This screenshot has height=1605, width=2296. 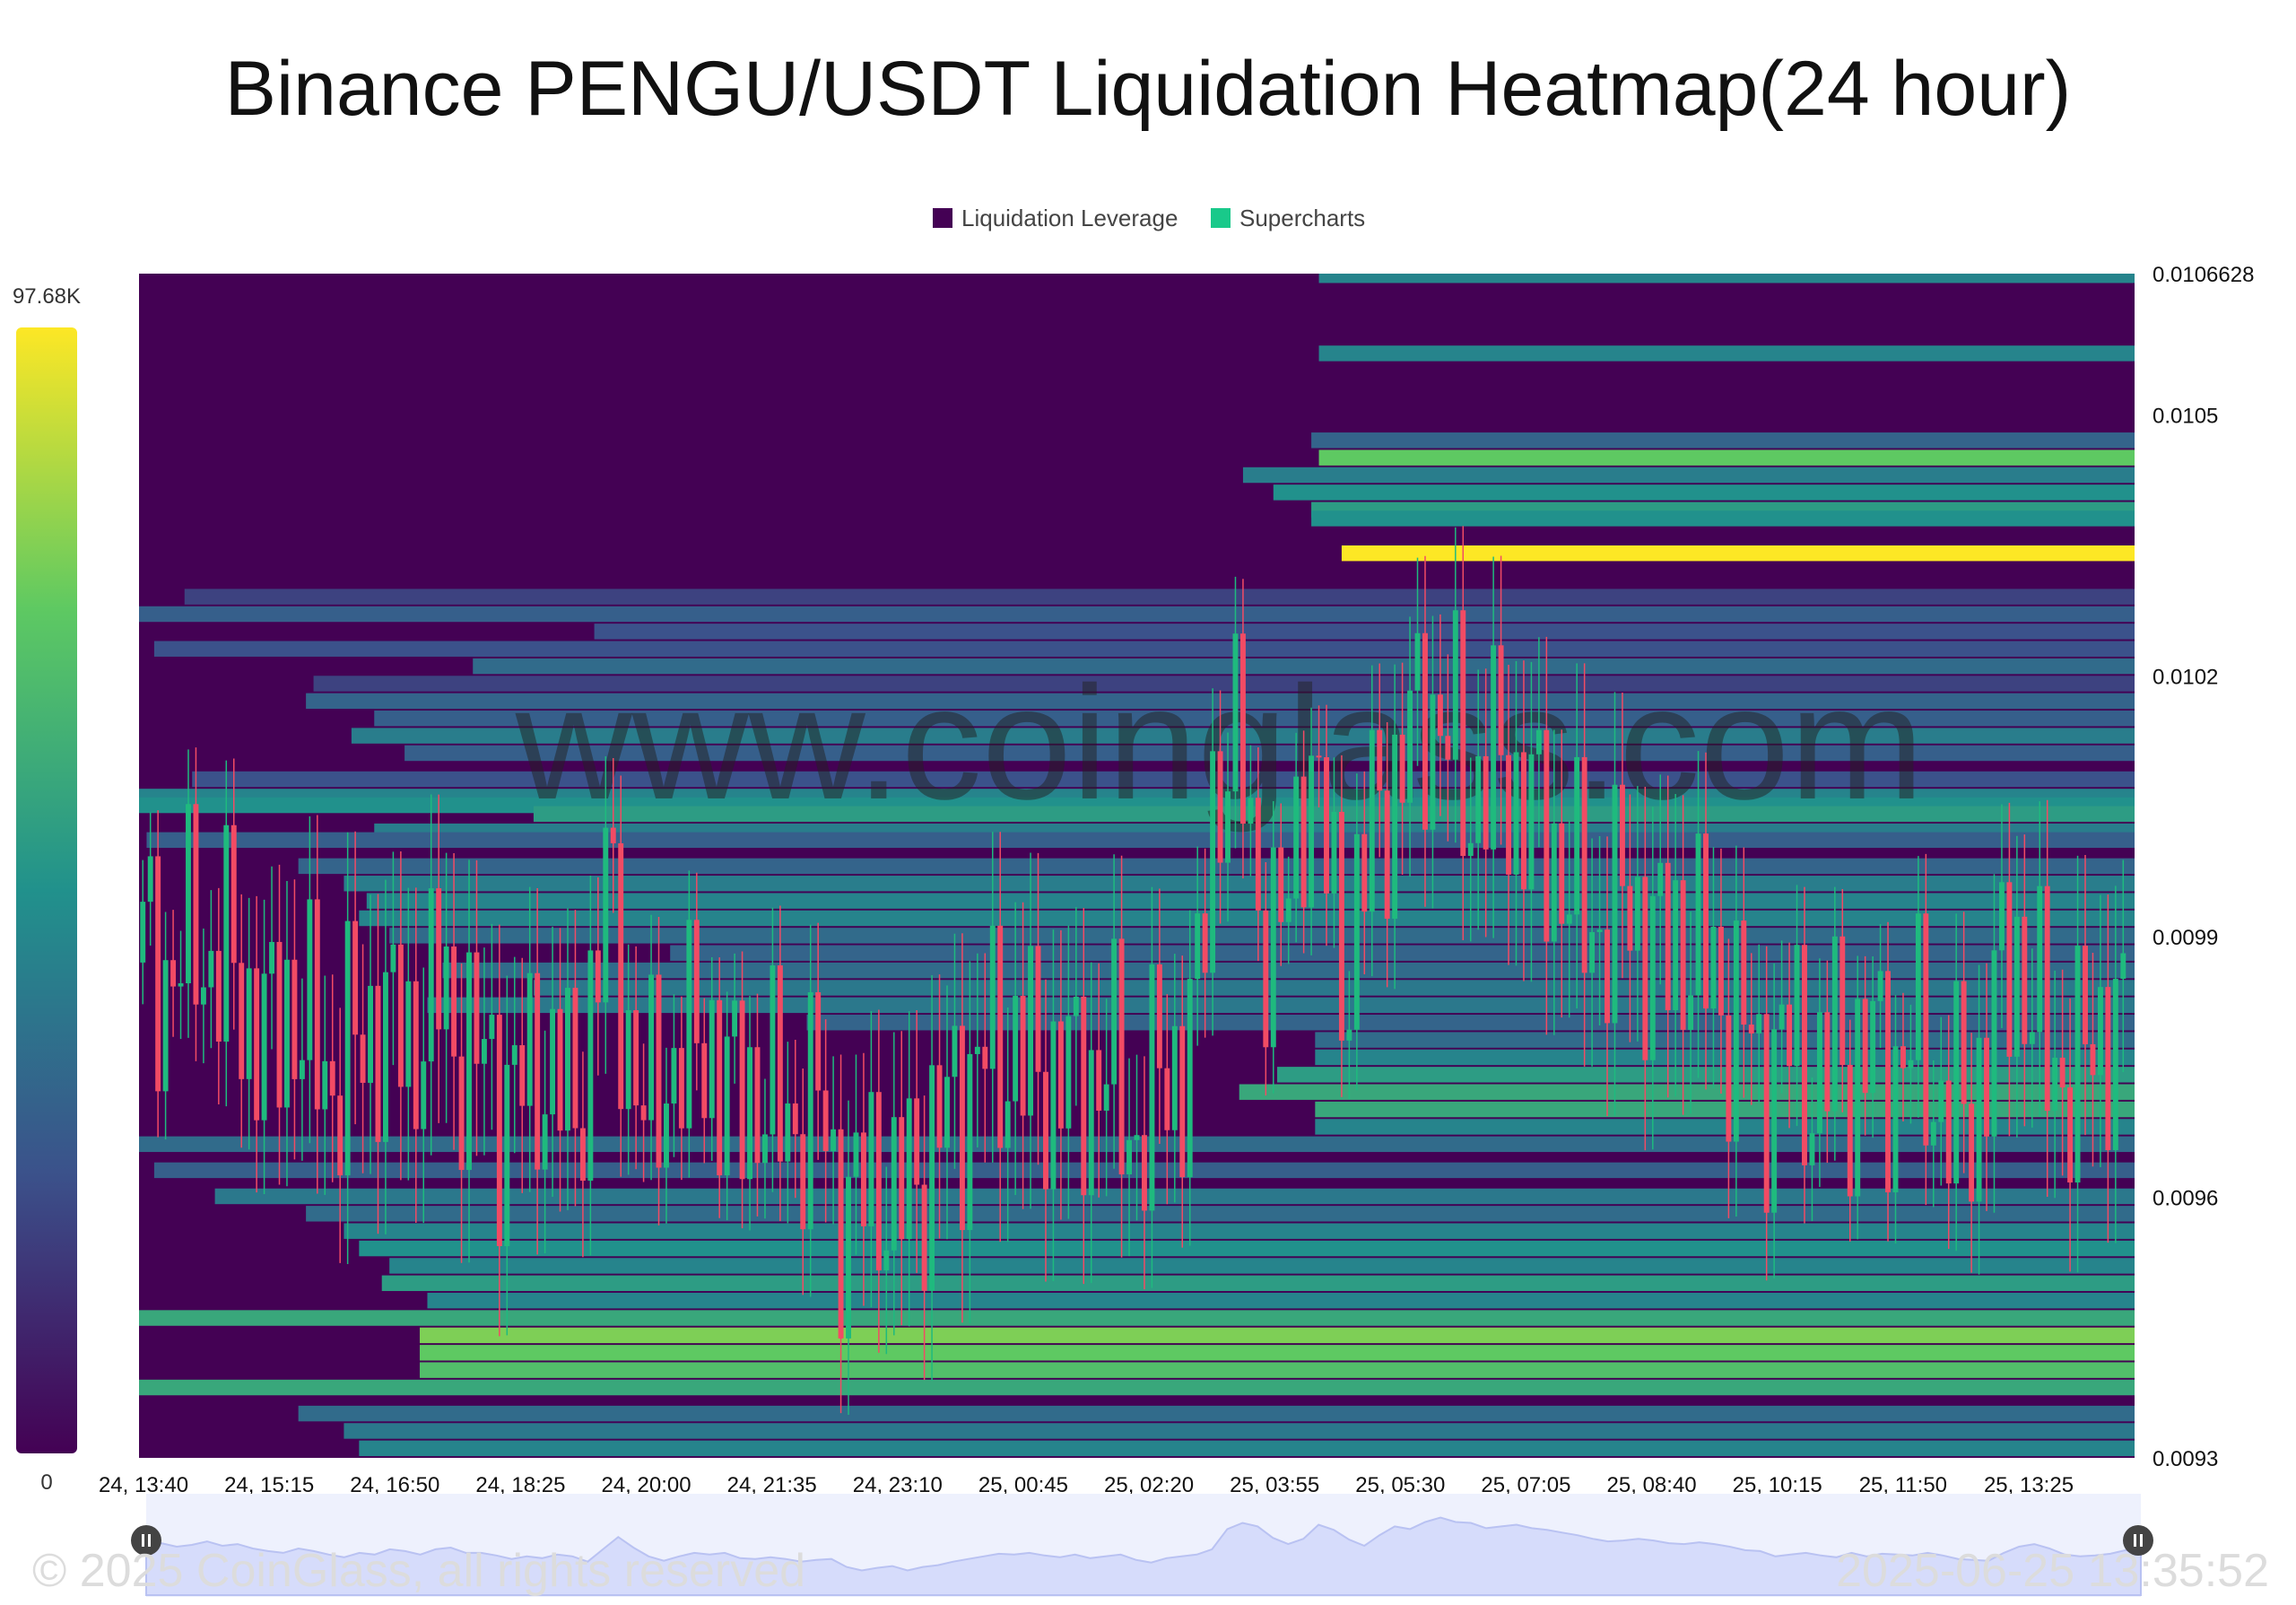 I want to click on y-tick-label: 0.0093, so click(x=2185, y=1459).